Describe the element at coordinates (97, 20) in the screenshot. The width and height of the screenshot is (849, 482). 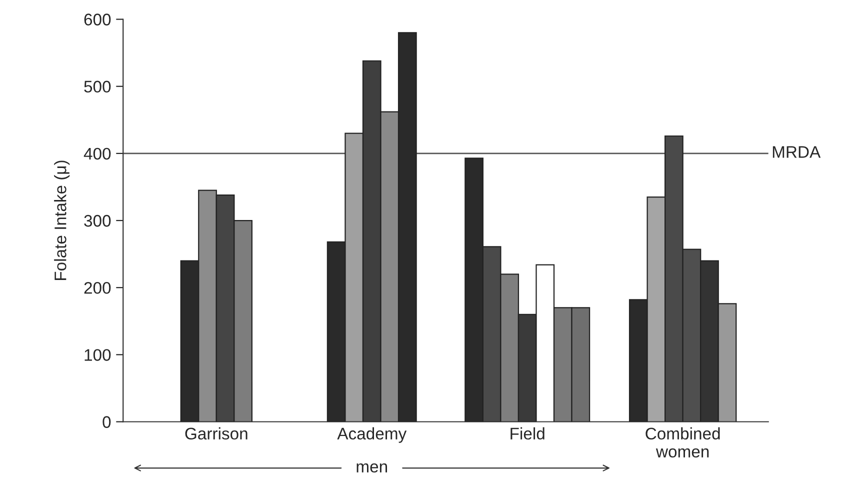
I see `y-tick-label: 600` at that location.